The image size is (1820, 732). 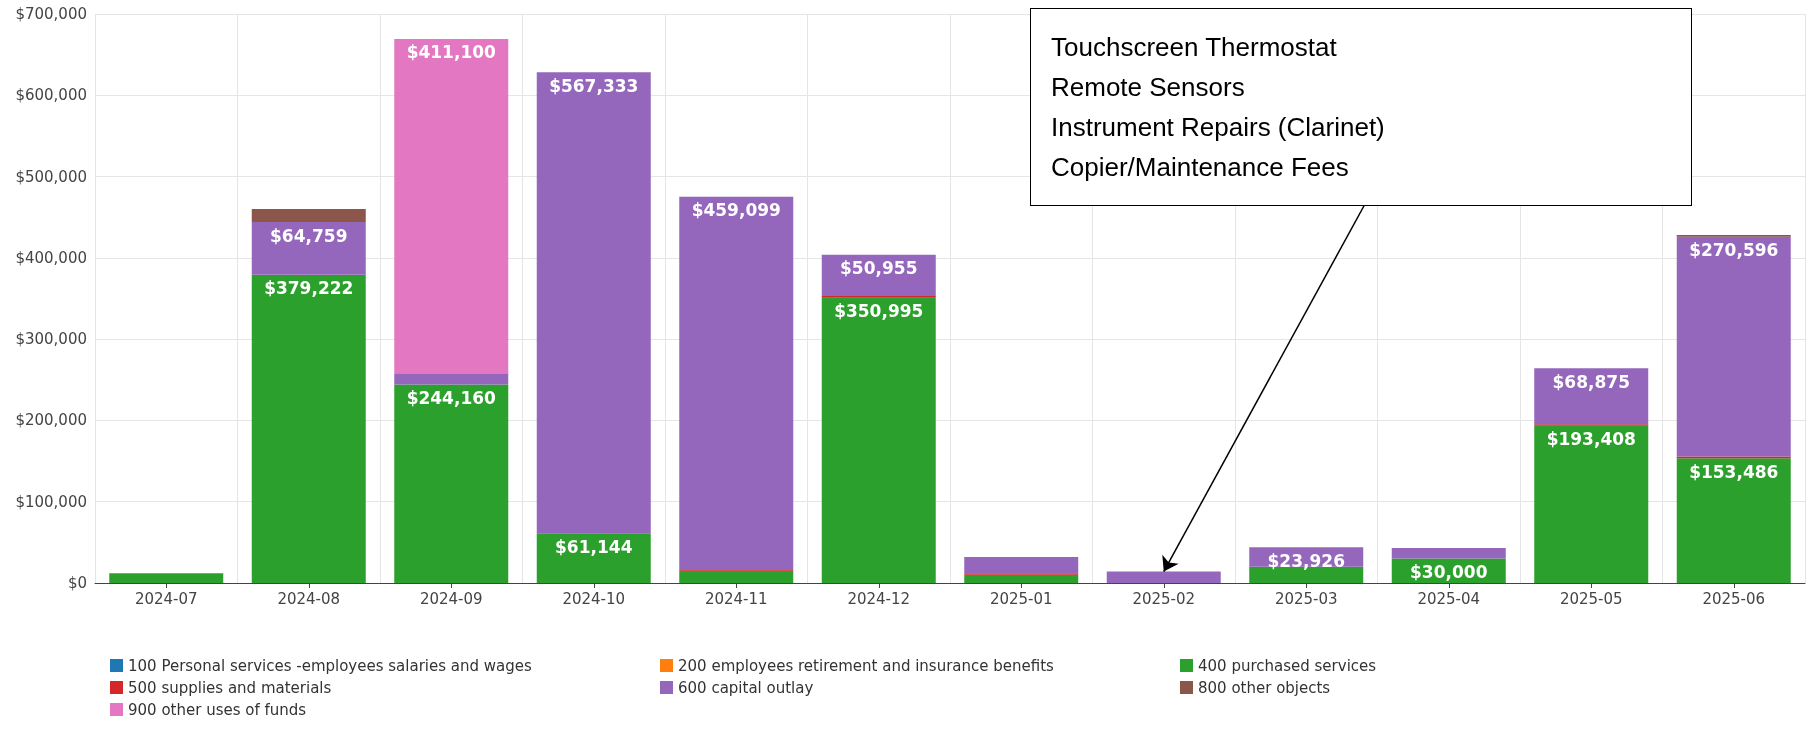 What do you see at coordinates (736, 210) in the screenshot?
I see `data-label: $459,099` at bounding box center [736, 210].